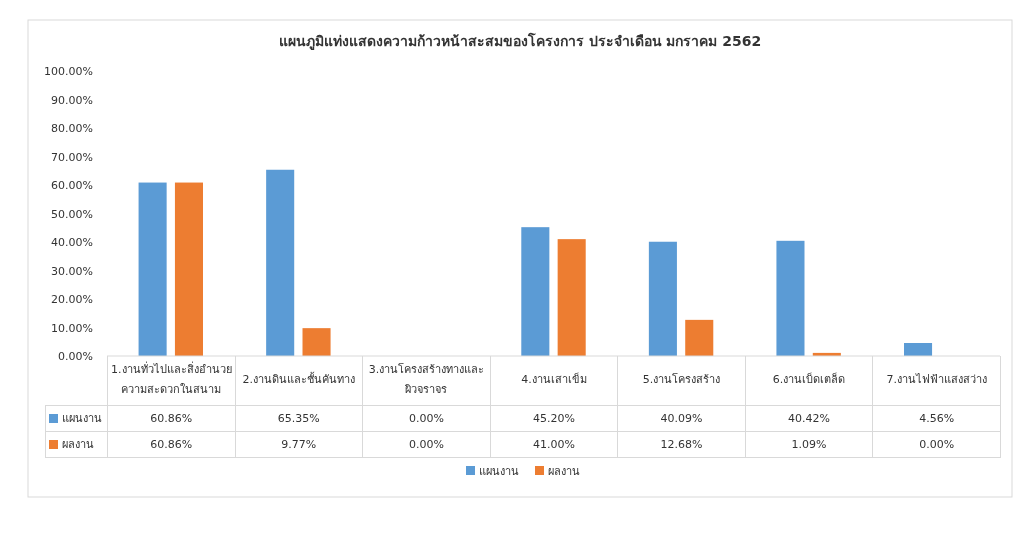 The image size is (1020, 557). What do you see at coordinates (936, 380) in the screenshot?
I see `x-tick-label: 7.งานไฟฟ้าแสงสว่าง` at bounding box center [936, 380].